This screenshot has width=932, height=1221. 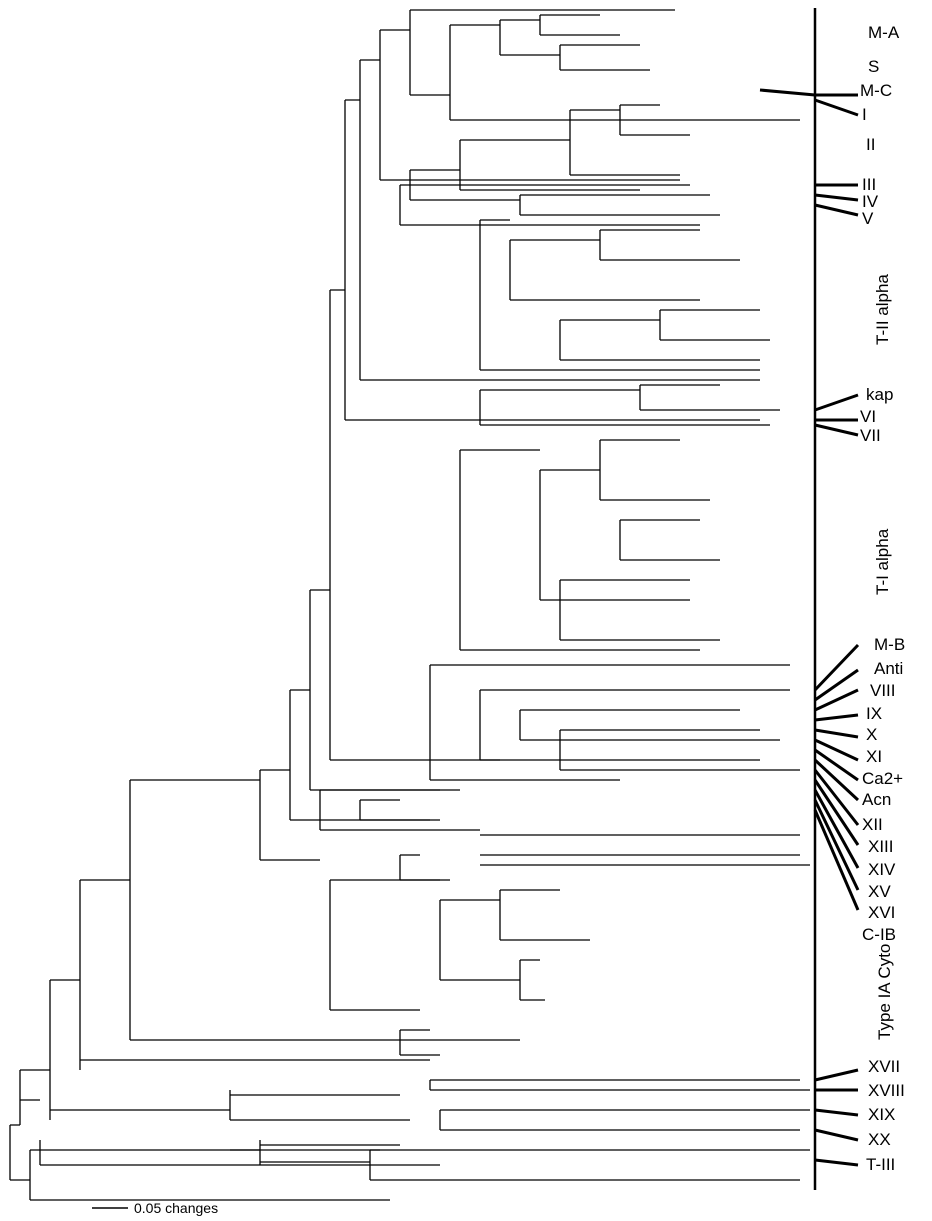 What do you see at coordinates (871, 734) in the screenshot?
I see `label-x: X` at bounding box center [871, 734].